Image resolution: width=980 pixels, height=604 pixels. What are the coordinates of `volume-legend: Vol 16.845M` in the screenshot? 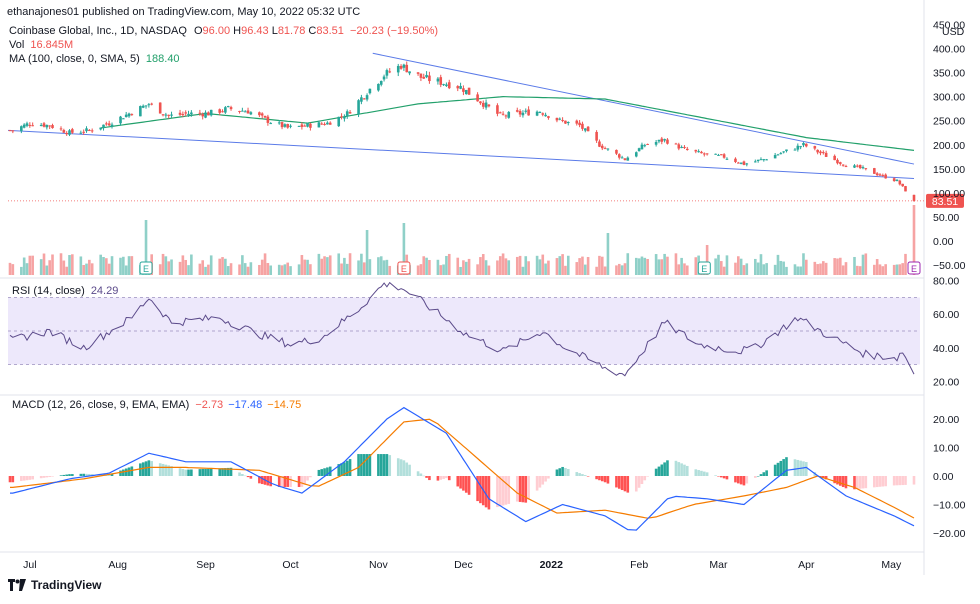 It's located at (41, 45).